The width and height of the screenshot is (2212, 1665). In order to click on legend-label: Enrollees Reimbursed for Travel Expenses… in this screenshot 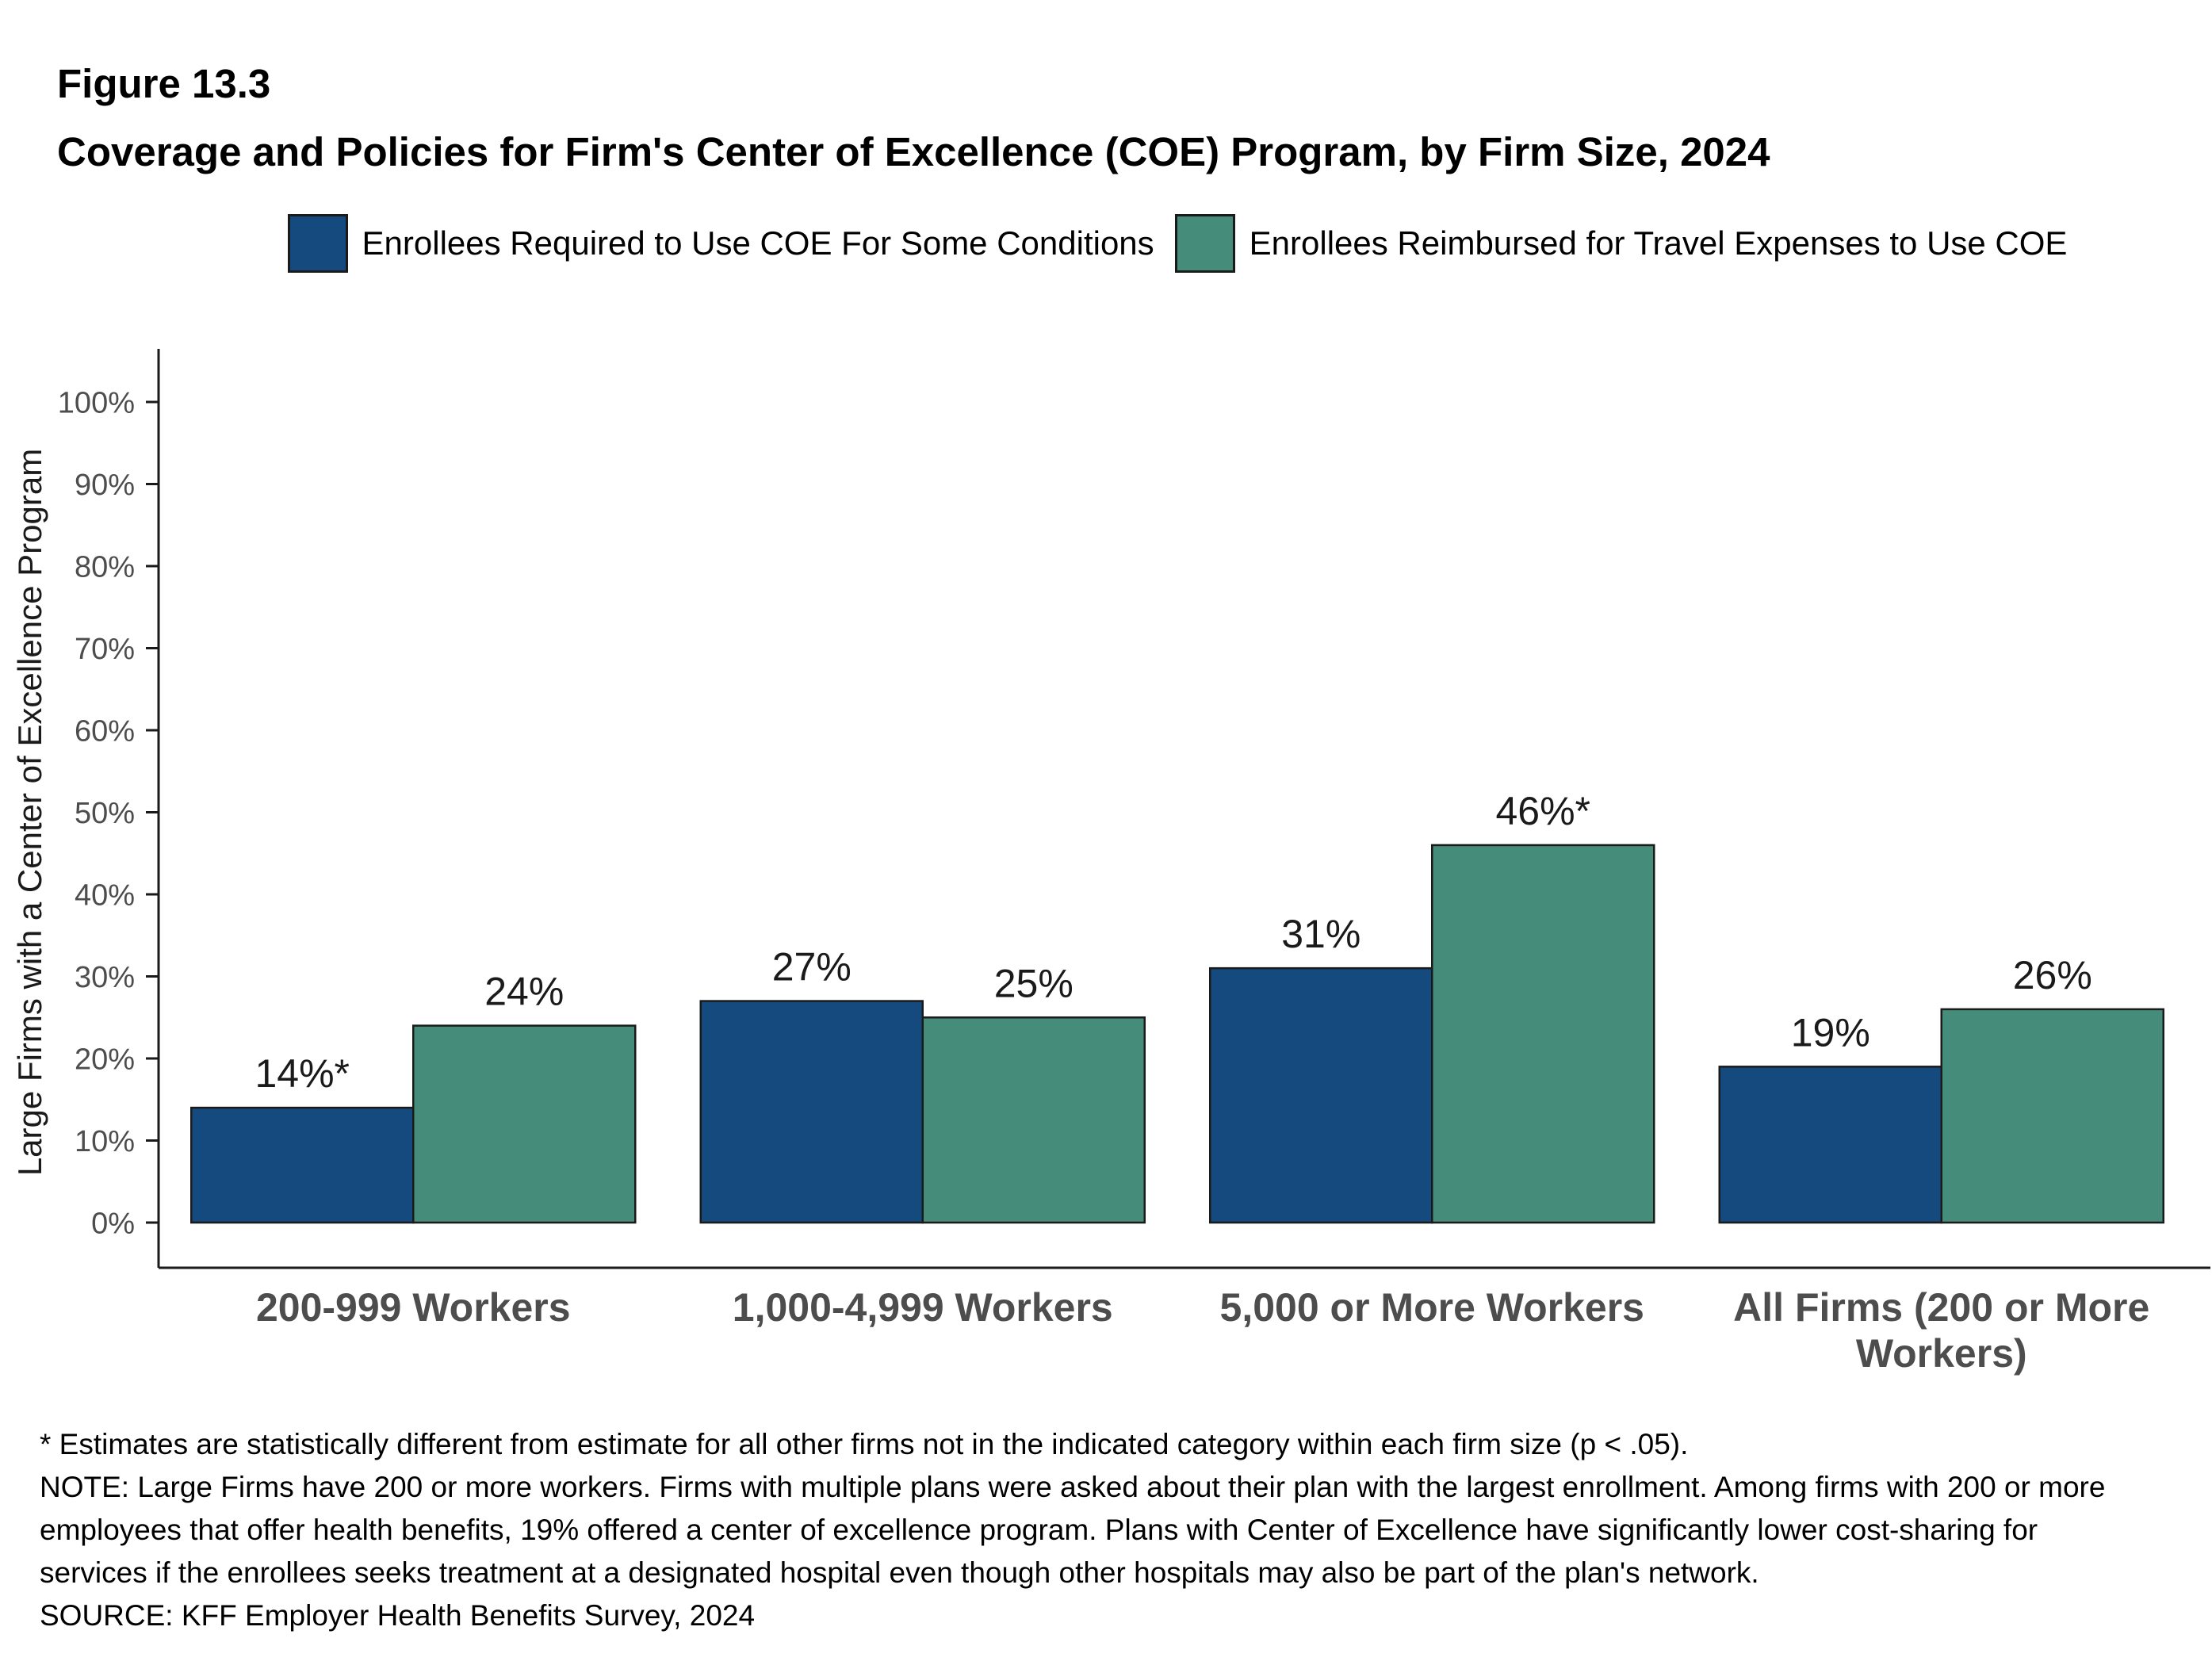, I will do `click(1659, 243)`.